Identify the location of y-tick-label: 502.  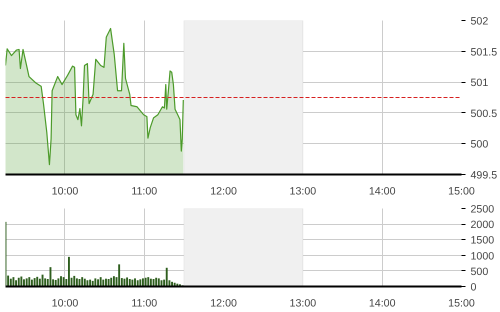
(479, 22).